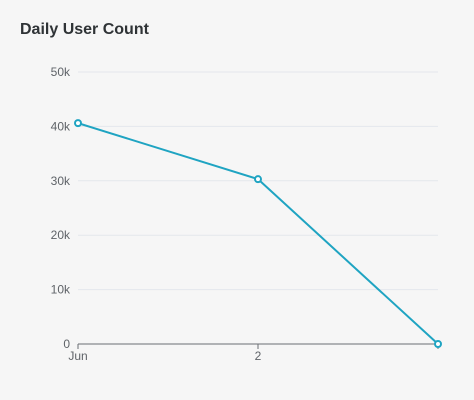 This screenshot has width=474, height=400. What do you see at coordinates (61, 181) in the screenshot?
I see `y-tick-label: 30k` at bounding box center [61, 181].